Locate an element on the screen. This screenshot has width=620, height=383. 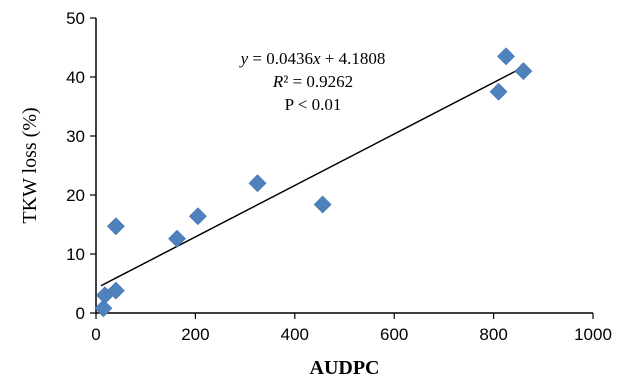
x-tick-label: 1000 is located at coordinates (593, 334).